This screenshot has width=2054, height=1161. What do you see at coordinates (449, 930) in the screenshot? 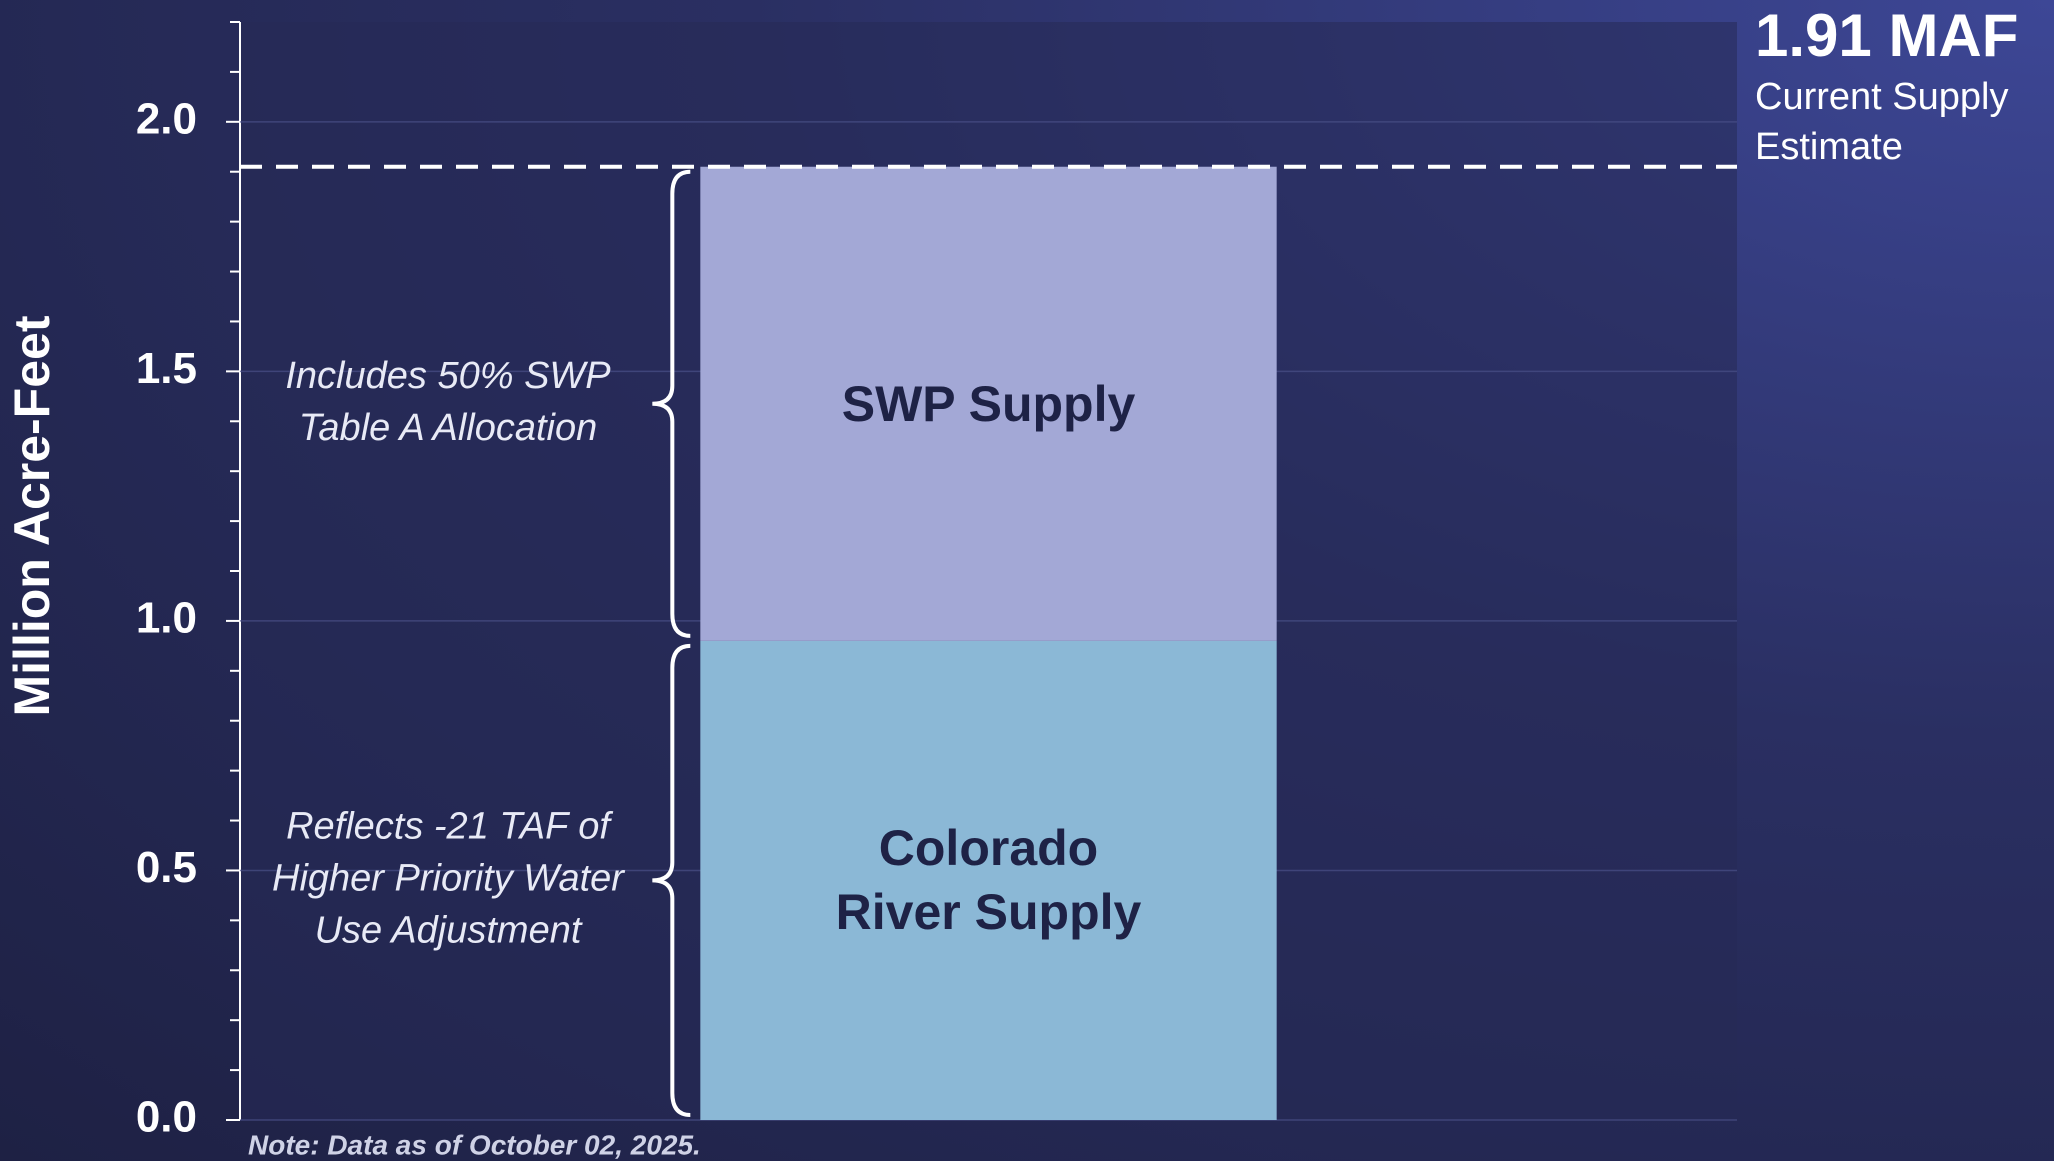
I see `annotation-line: Use Adjustment` at bounding box center [449, 930].